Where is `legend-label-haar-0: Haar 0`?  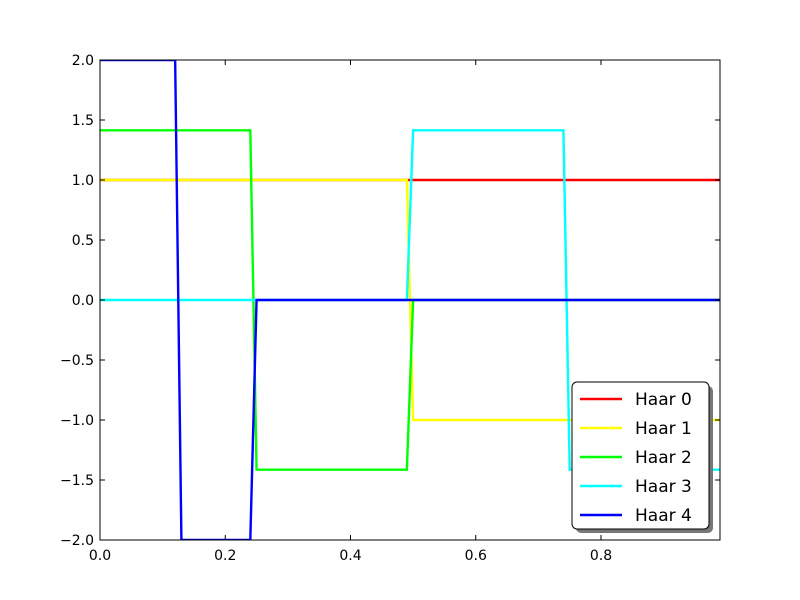 legend-label-haar-0: Haar 0 is located at coordinates (663, 400).